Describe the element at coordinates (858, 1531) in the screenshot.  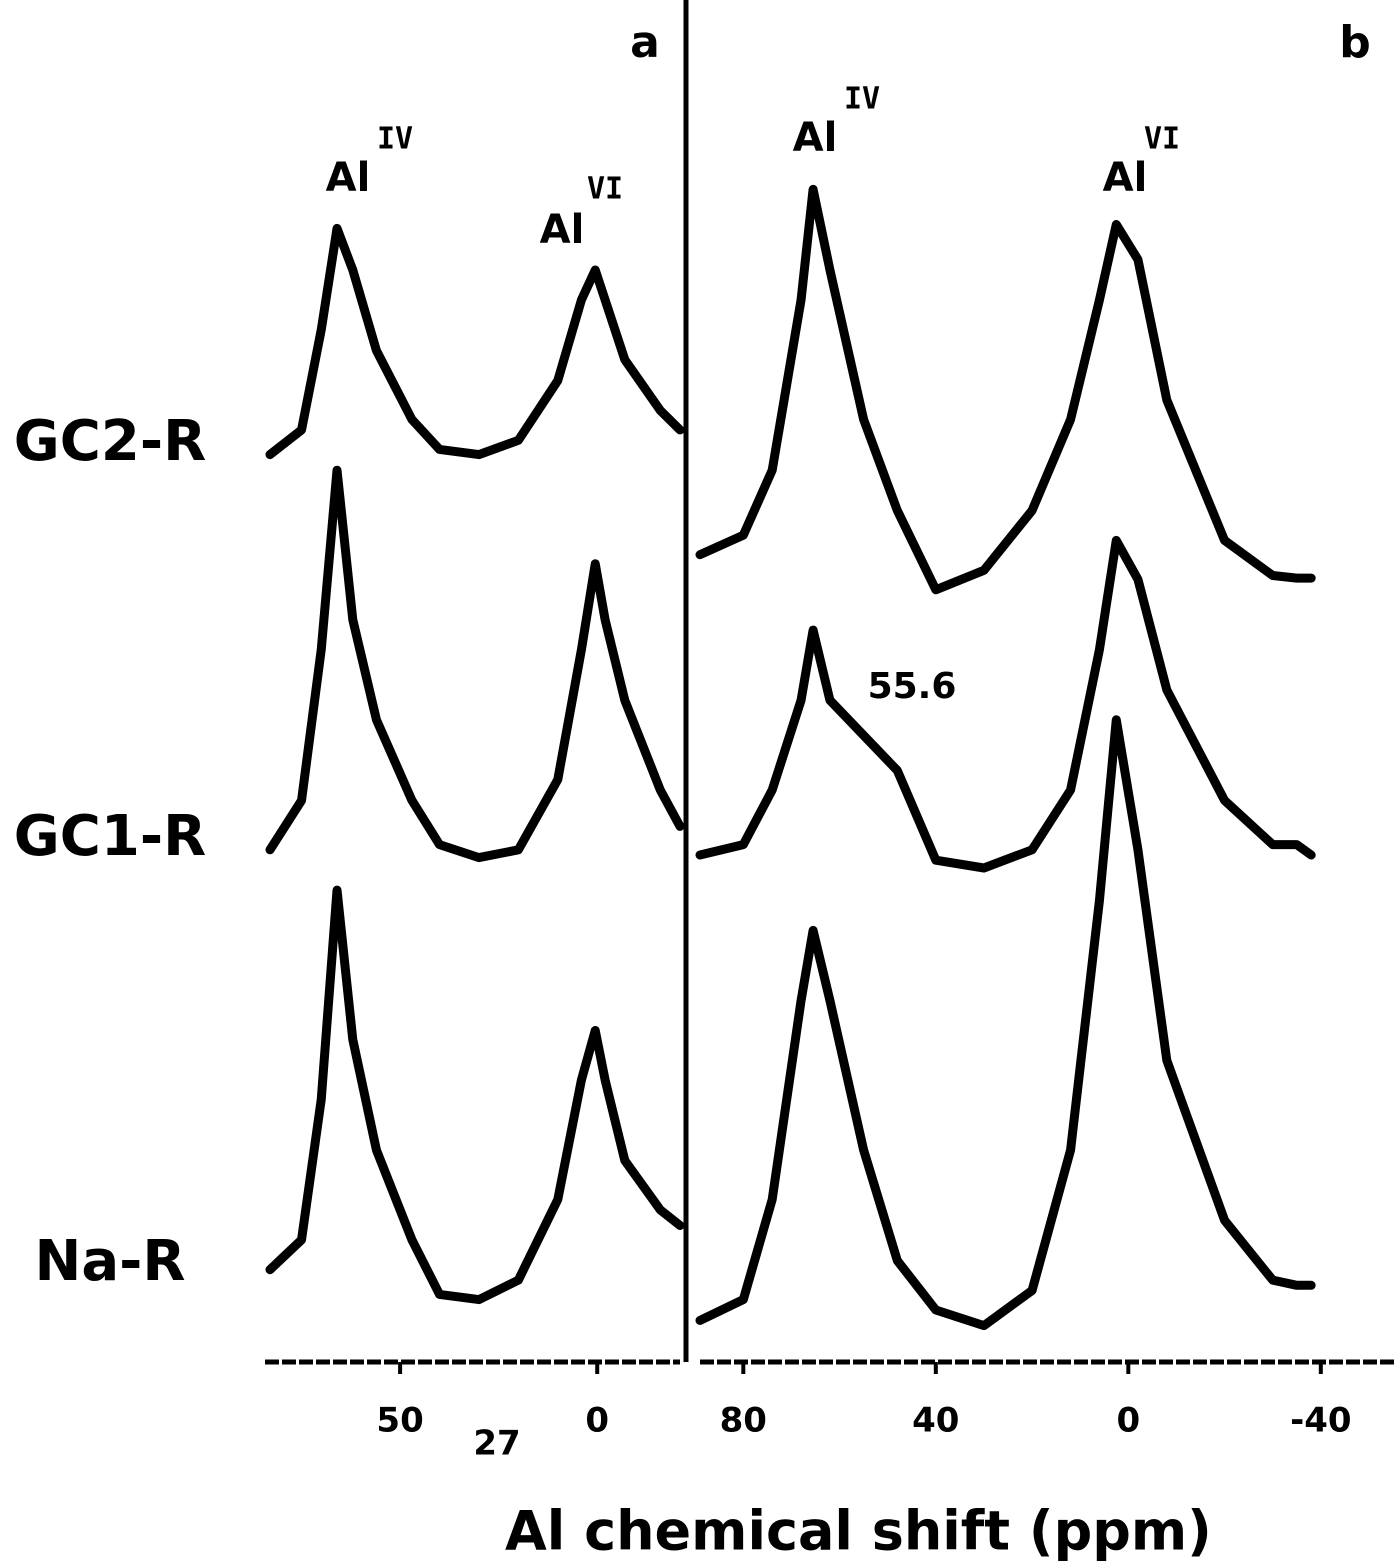
I see `x-axis-label: Al chemical shift (ppm)` at that location.